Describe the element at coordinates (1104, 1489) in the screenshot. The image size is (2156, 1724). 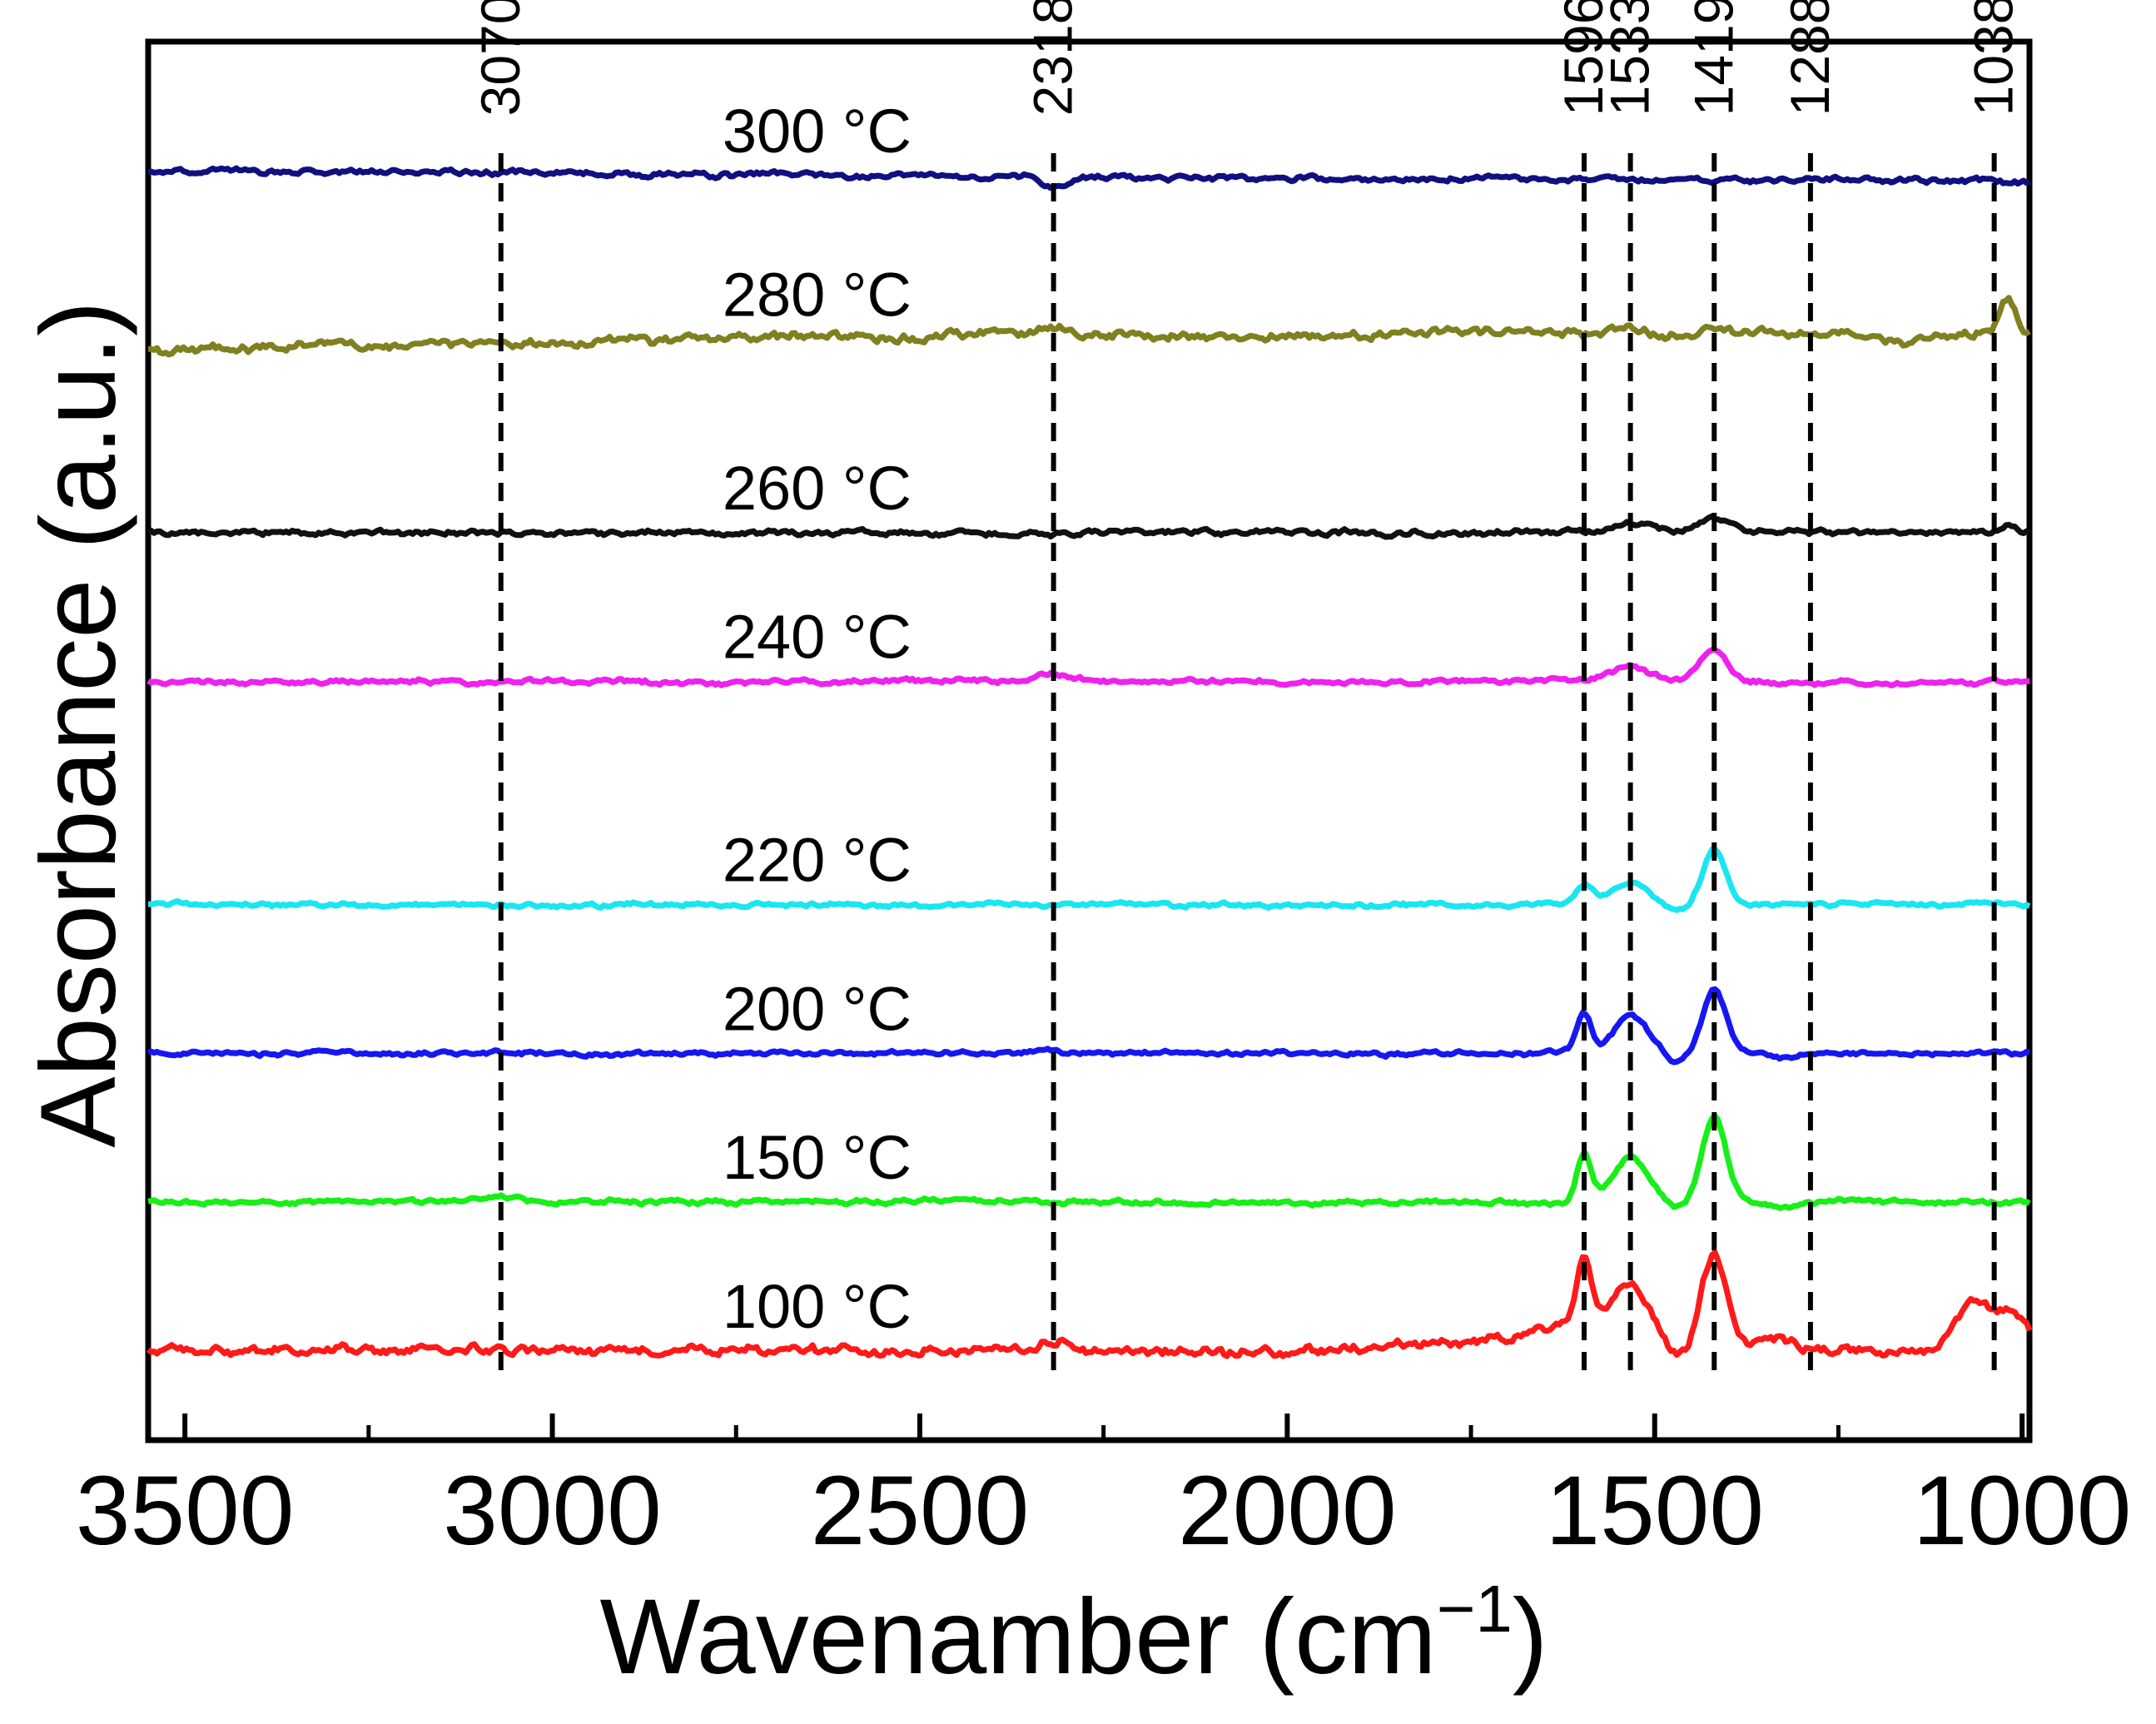
I see `x-axis-ticks: 3500 3000 2500 2000 1500 1000` at that location.